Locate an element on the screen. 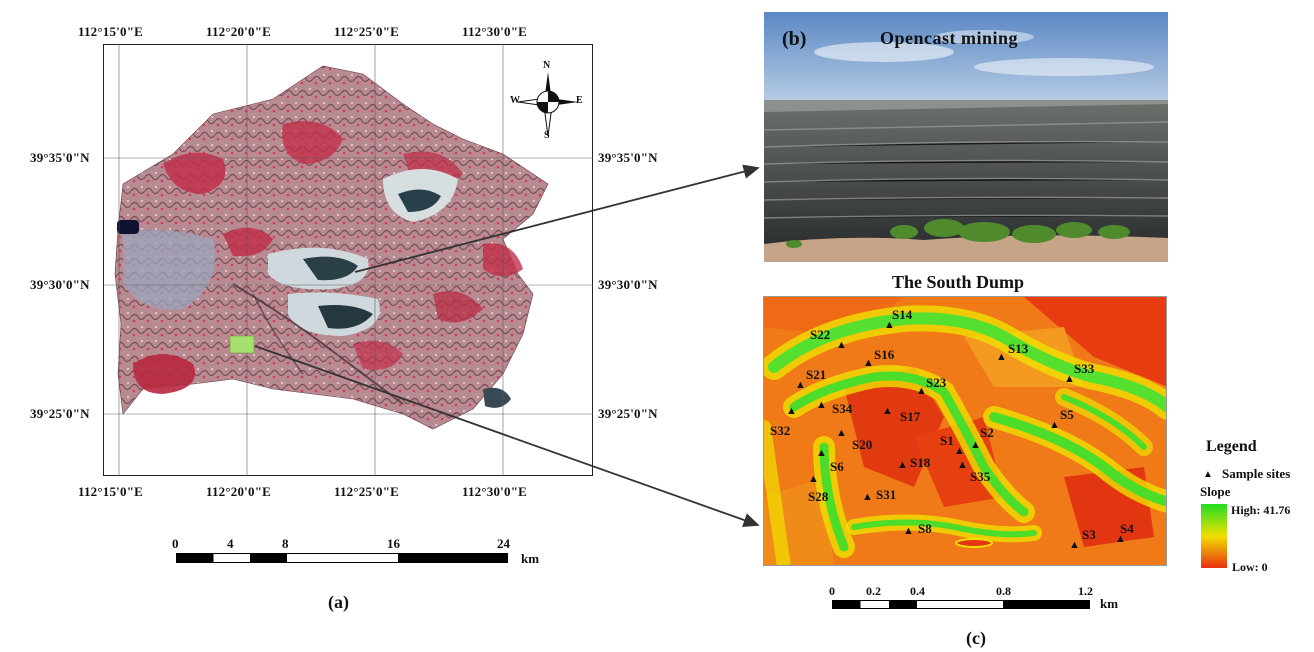 The image size is (1314, 652). site-label: S23 is located at coordinates (936, 382).